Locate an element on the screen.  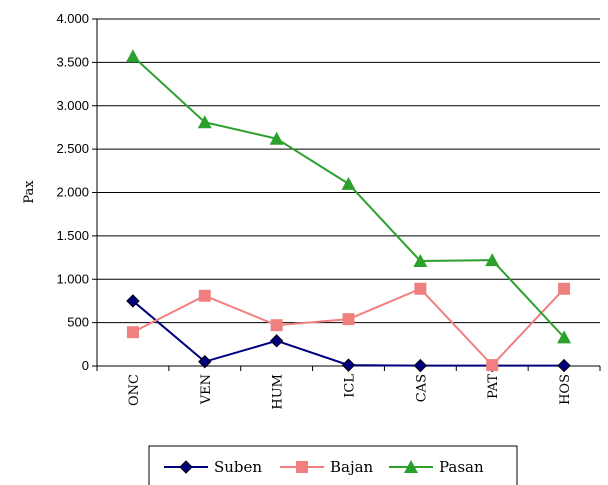
x-axis-ticks: ONC VEN HUM ICL CAS PAT HOS is located at coordinates (348, 388).